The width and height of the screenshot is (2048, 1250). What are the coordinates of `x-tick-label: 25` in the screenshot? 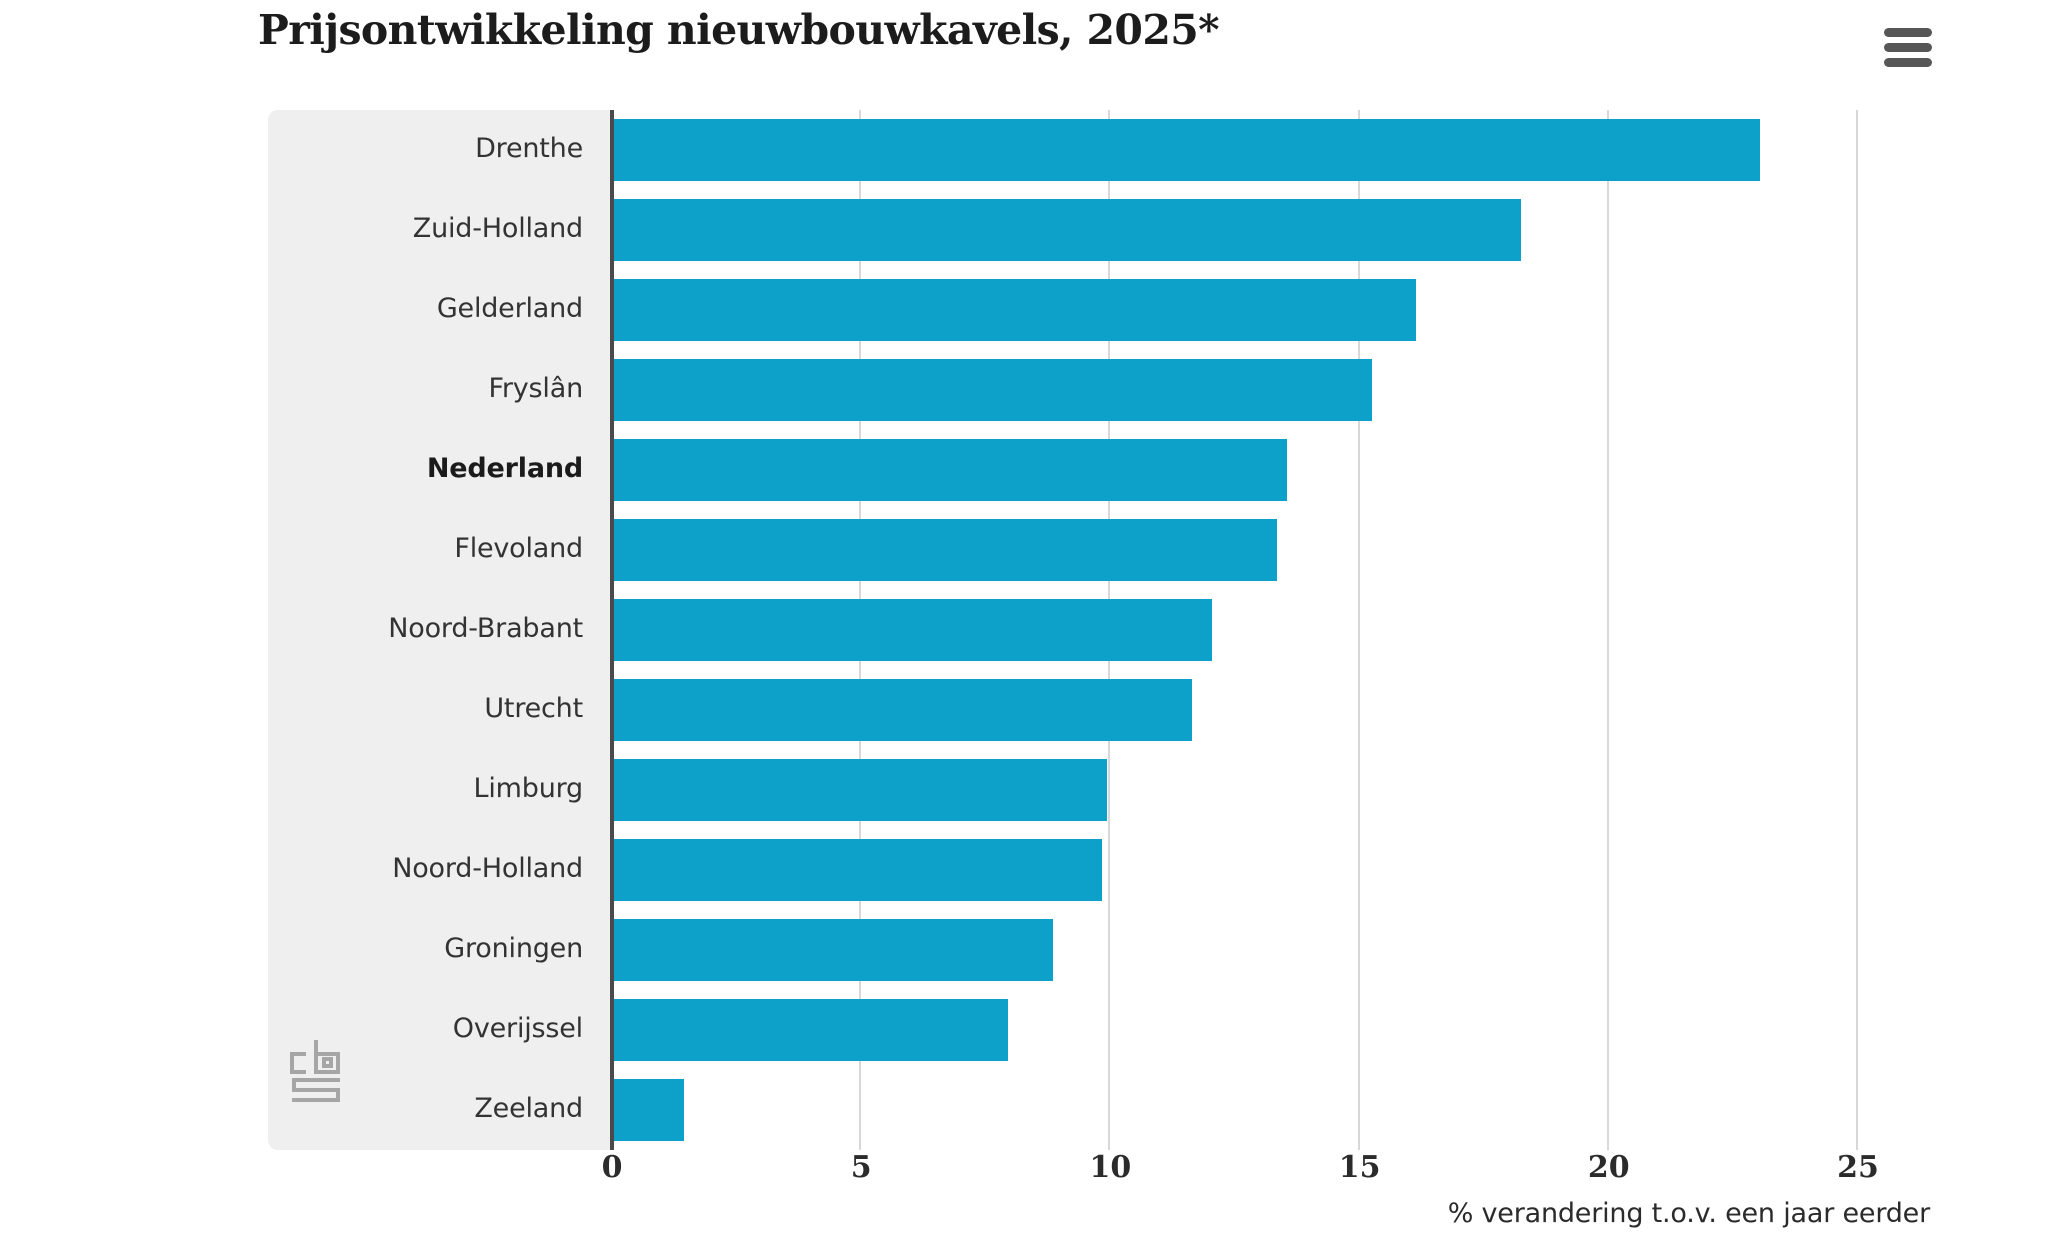 It's located at (1858, 1167).